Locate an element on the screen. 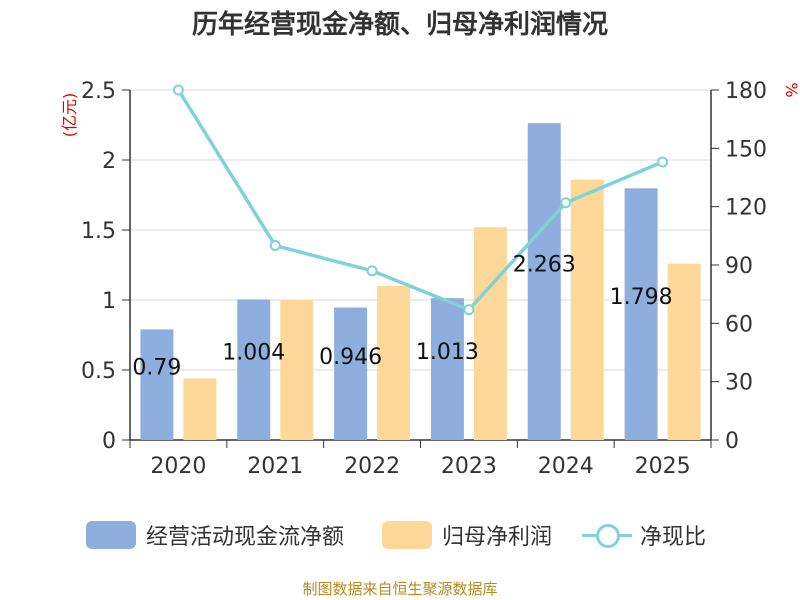 The width and height of the screenshot is (800, 600). right-axis-tick-label: 30 is located at coordinates (739, 383).